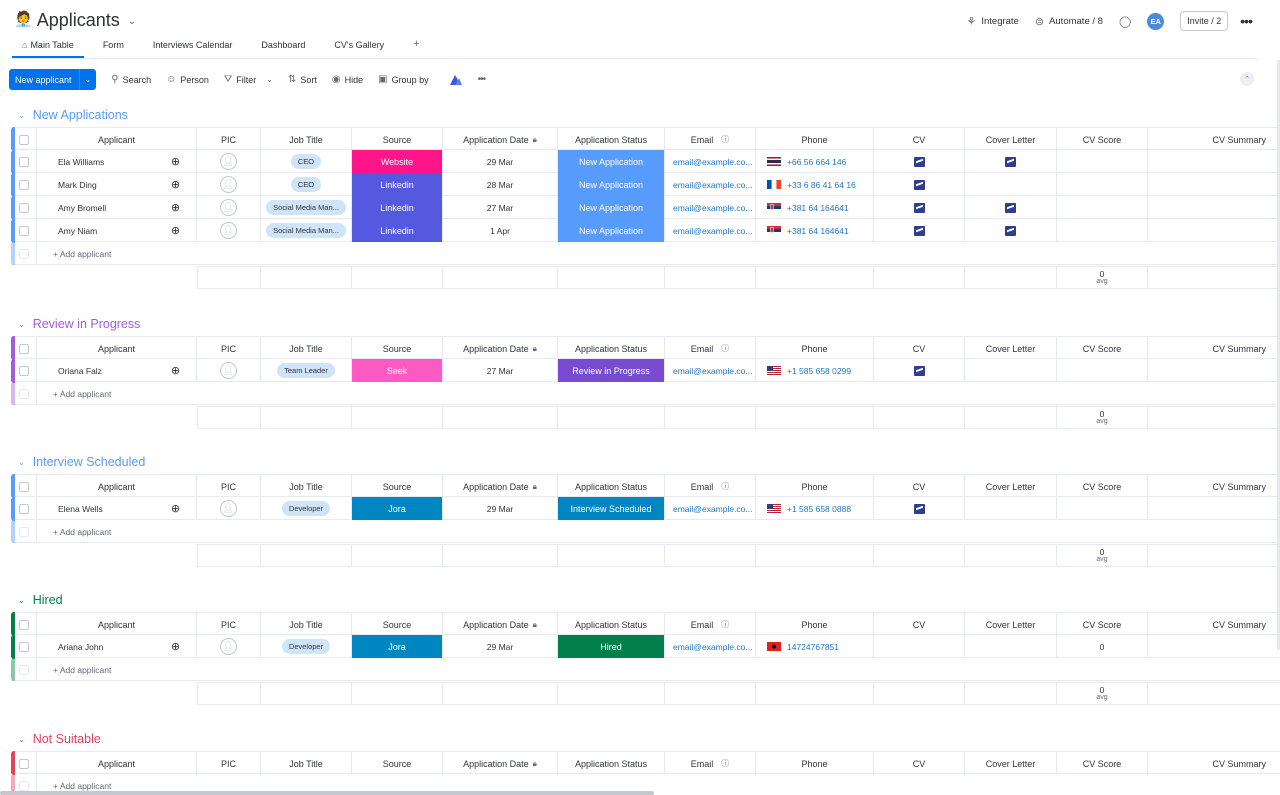  What do you see at coordinates (87, 79) in the screenshot?
I see `chevron-down-icon: ⌄` at bounding box center [87, 79].